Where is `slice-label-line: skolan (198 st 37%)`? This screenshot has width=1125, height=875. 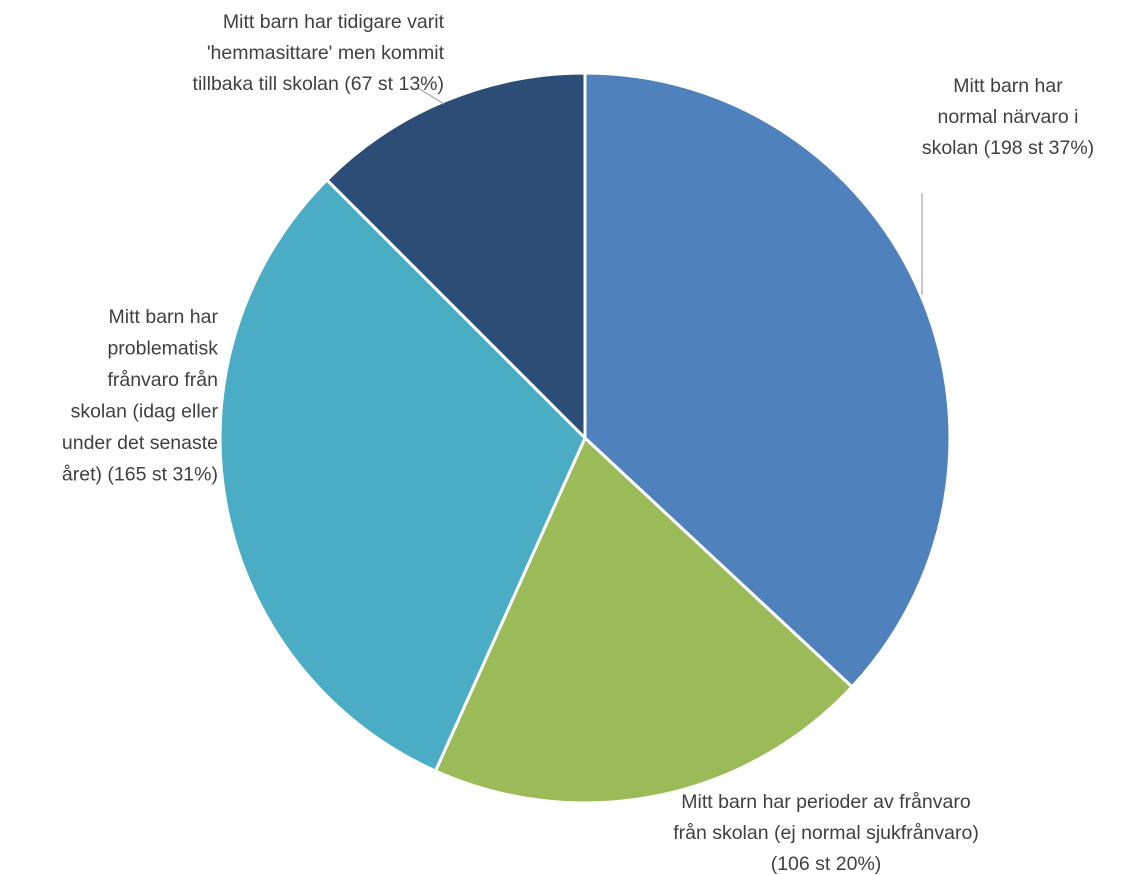
slice-label-line: skolan (198 st 37%) is located at coordinates (1008, 148).